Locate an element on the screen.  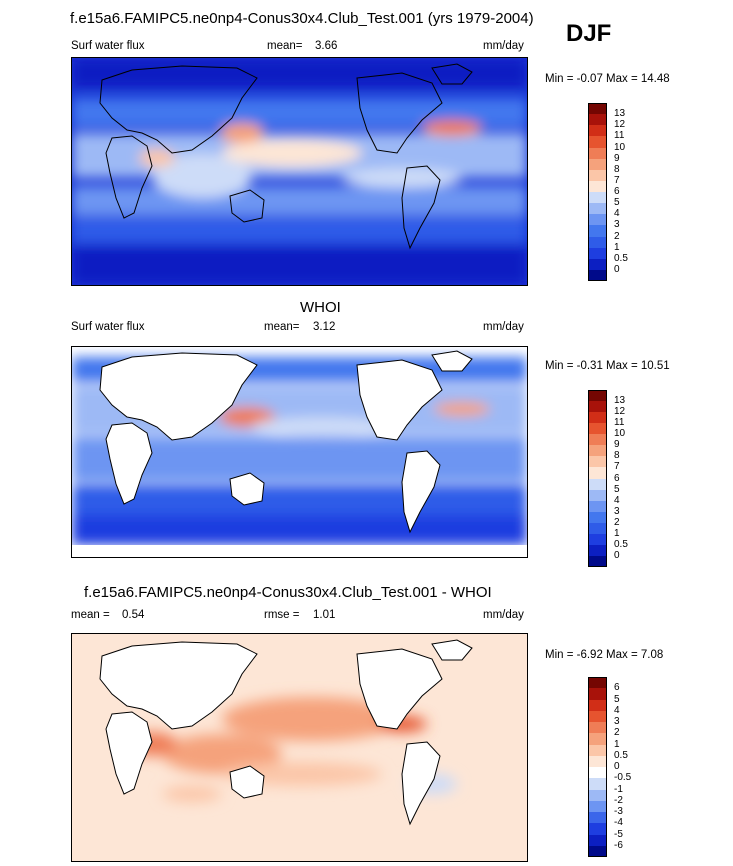
panel3-rmse-label: rmse = is located at coordinates (282, 615).